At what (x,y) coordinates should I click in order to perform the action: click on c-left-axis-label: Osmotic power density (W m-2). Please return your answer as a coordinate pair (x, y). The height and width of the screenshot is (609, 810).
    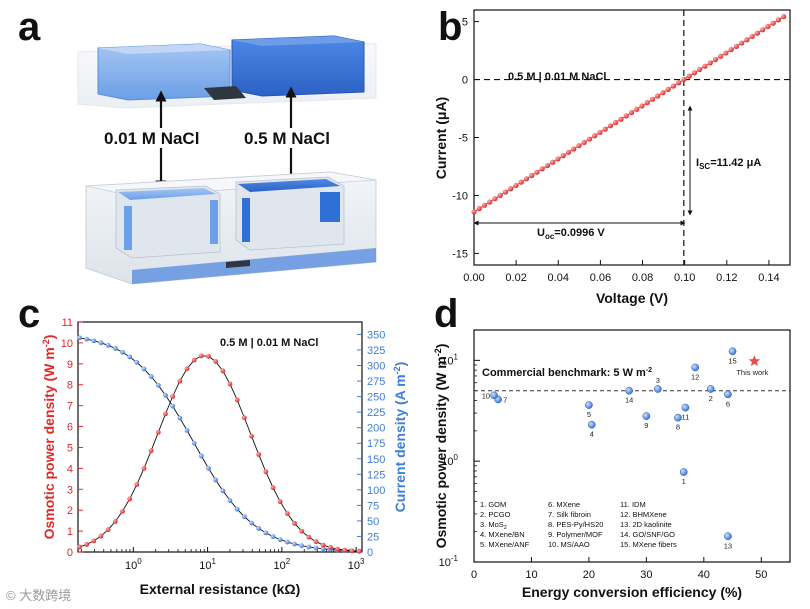
    Looking at the image, I should click on (49, 437).